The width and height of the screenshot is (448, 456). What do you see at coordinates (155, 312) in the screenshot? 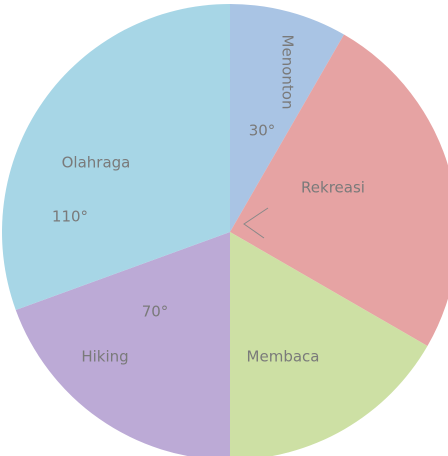
I see `value-label: 70°` at bounding box center [155, 312].